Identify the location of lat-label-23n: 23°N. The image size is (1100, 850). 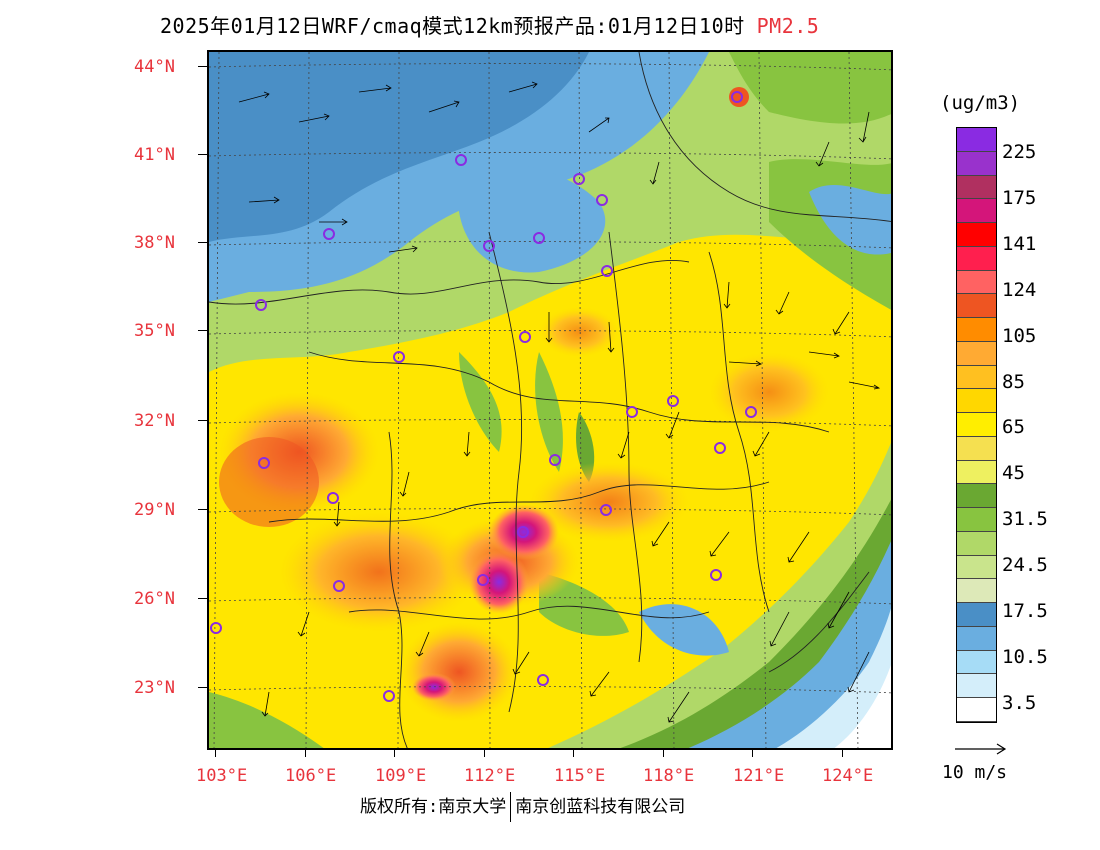
(154, 688).